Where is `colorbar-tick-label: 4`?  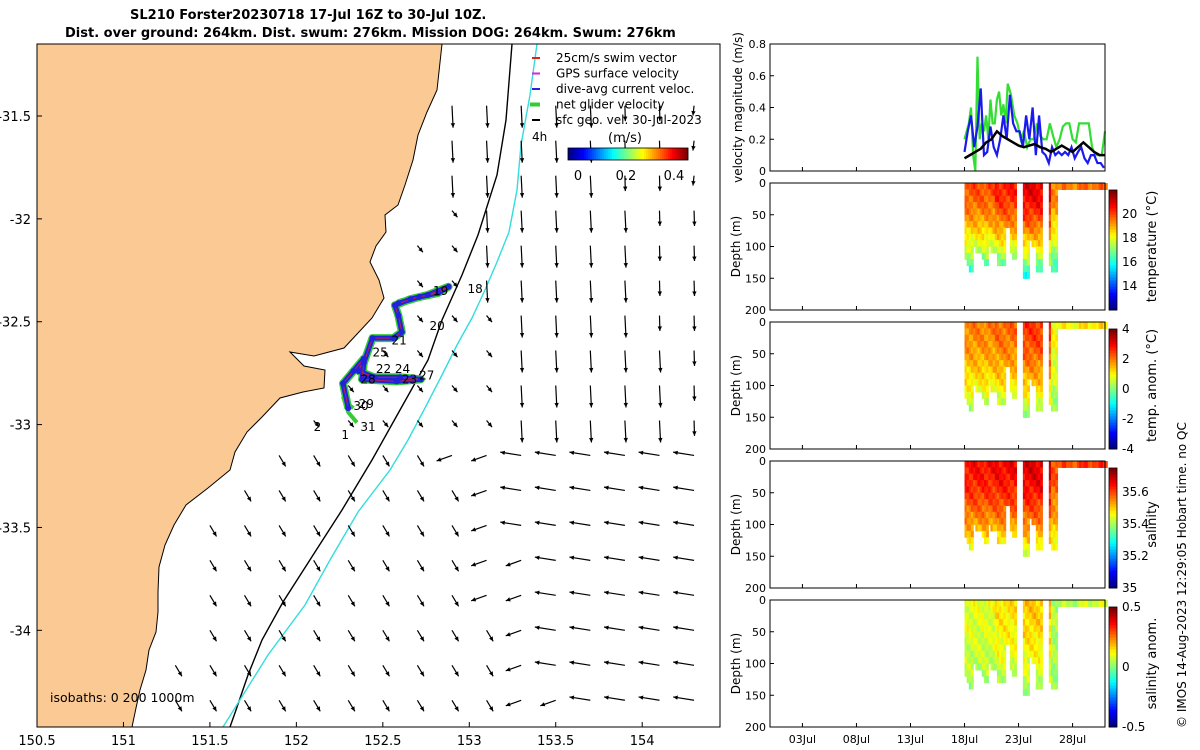 colorbar-tick-label: 4 is located at coordinates (1126, 329).